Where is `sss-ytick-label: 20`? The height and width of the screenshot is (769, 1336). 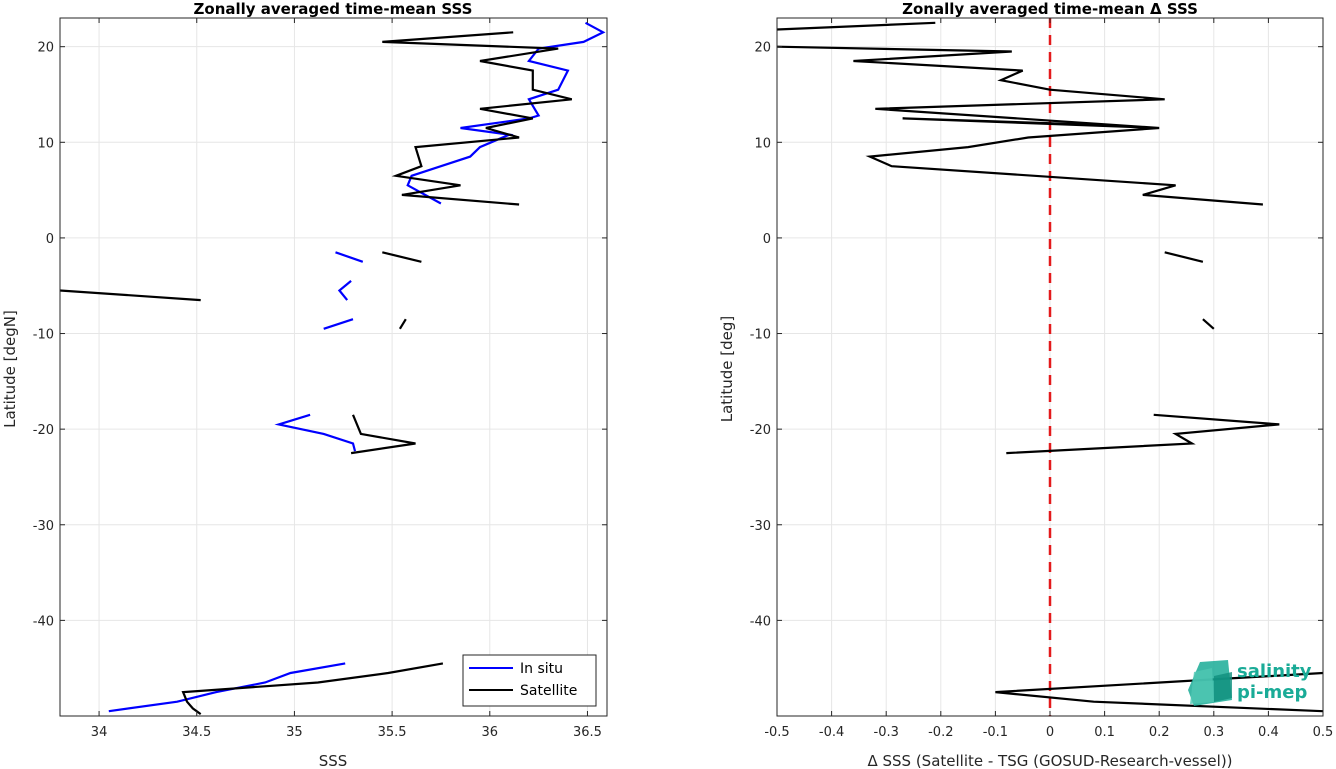 sss-ytick-label: 20 is located at coordinates (45, 48).